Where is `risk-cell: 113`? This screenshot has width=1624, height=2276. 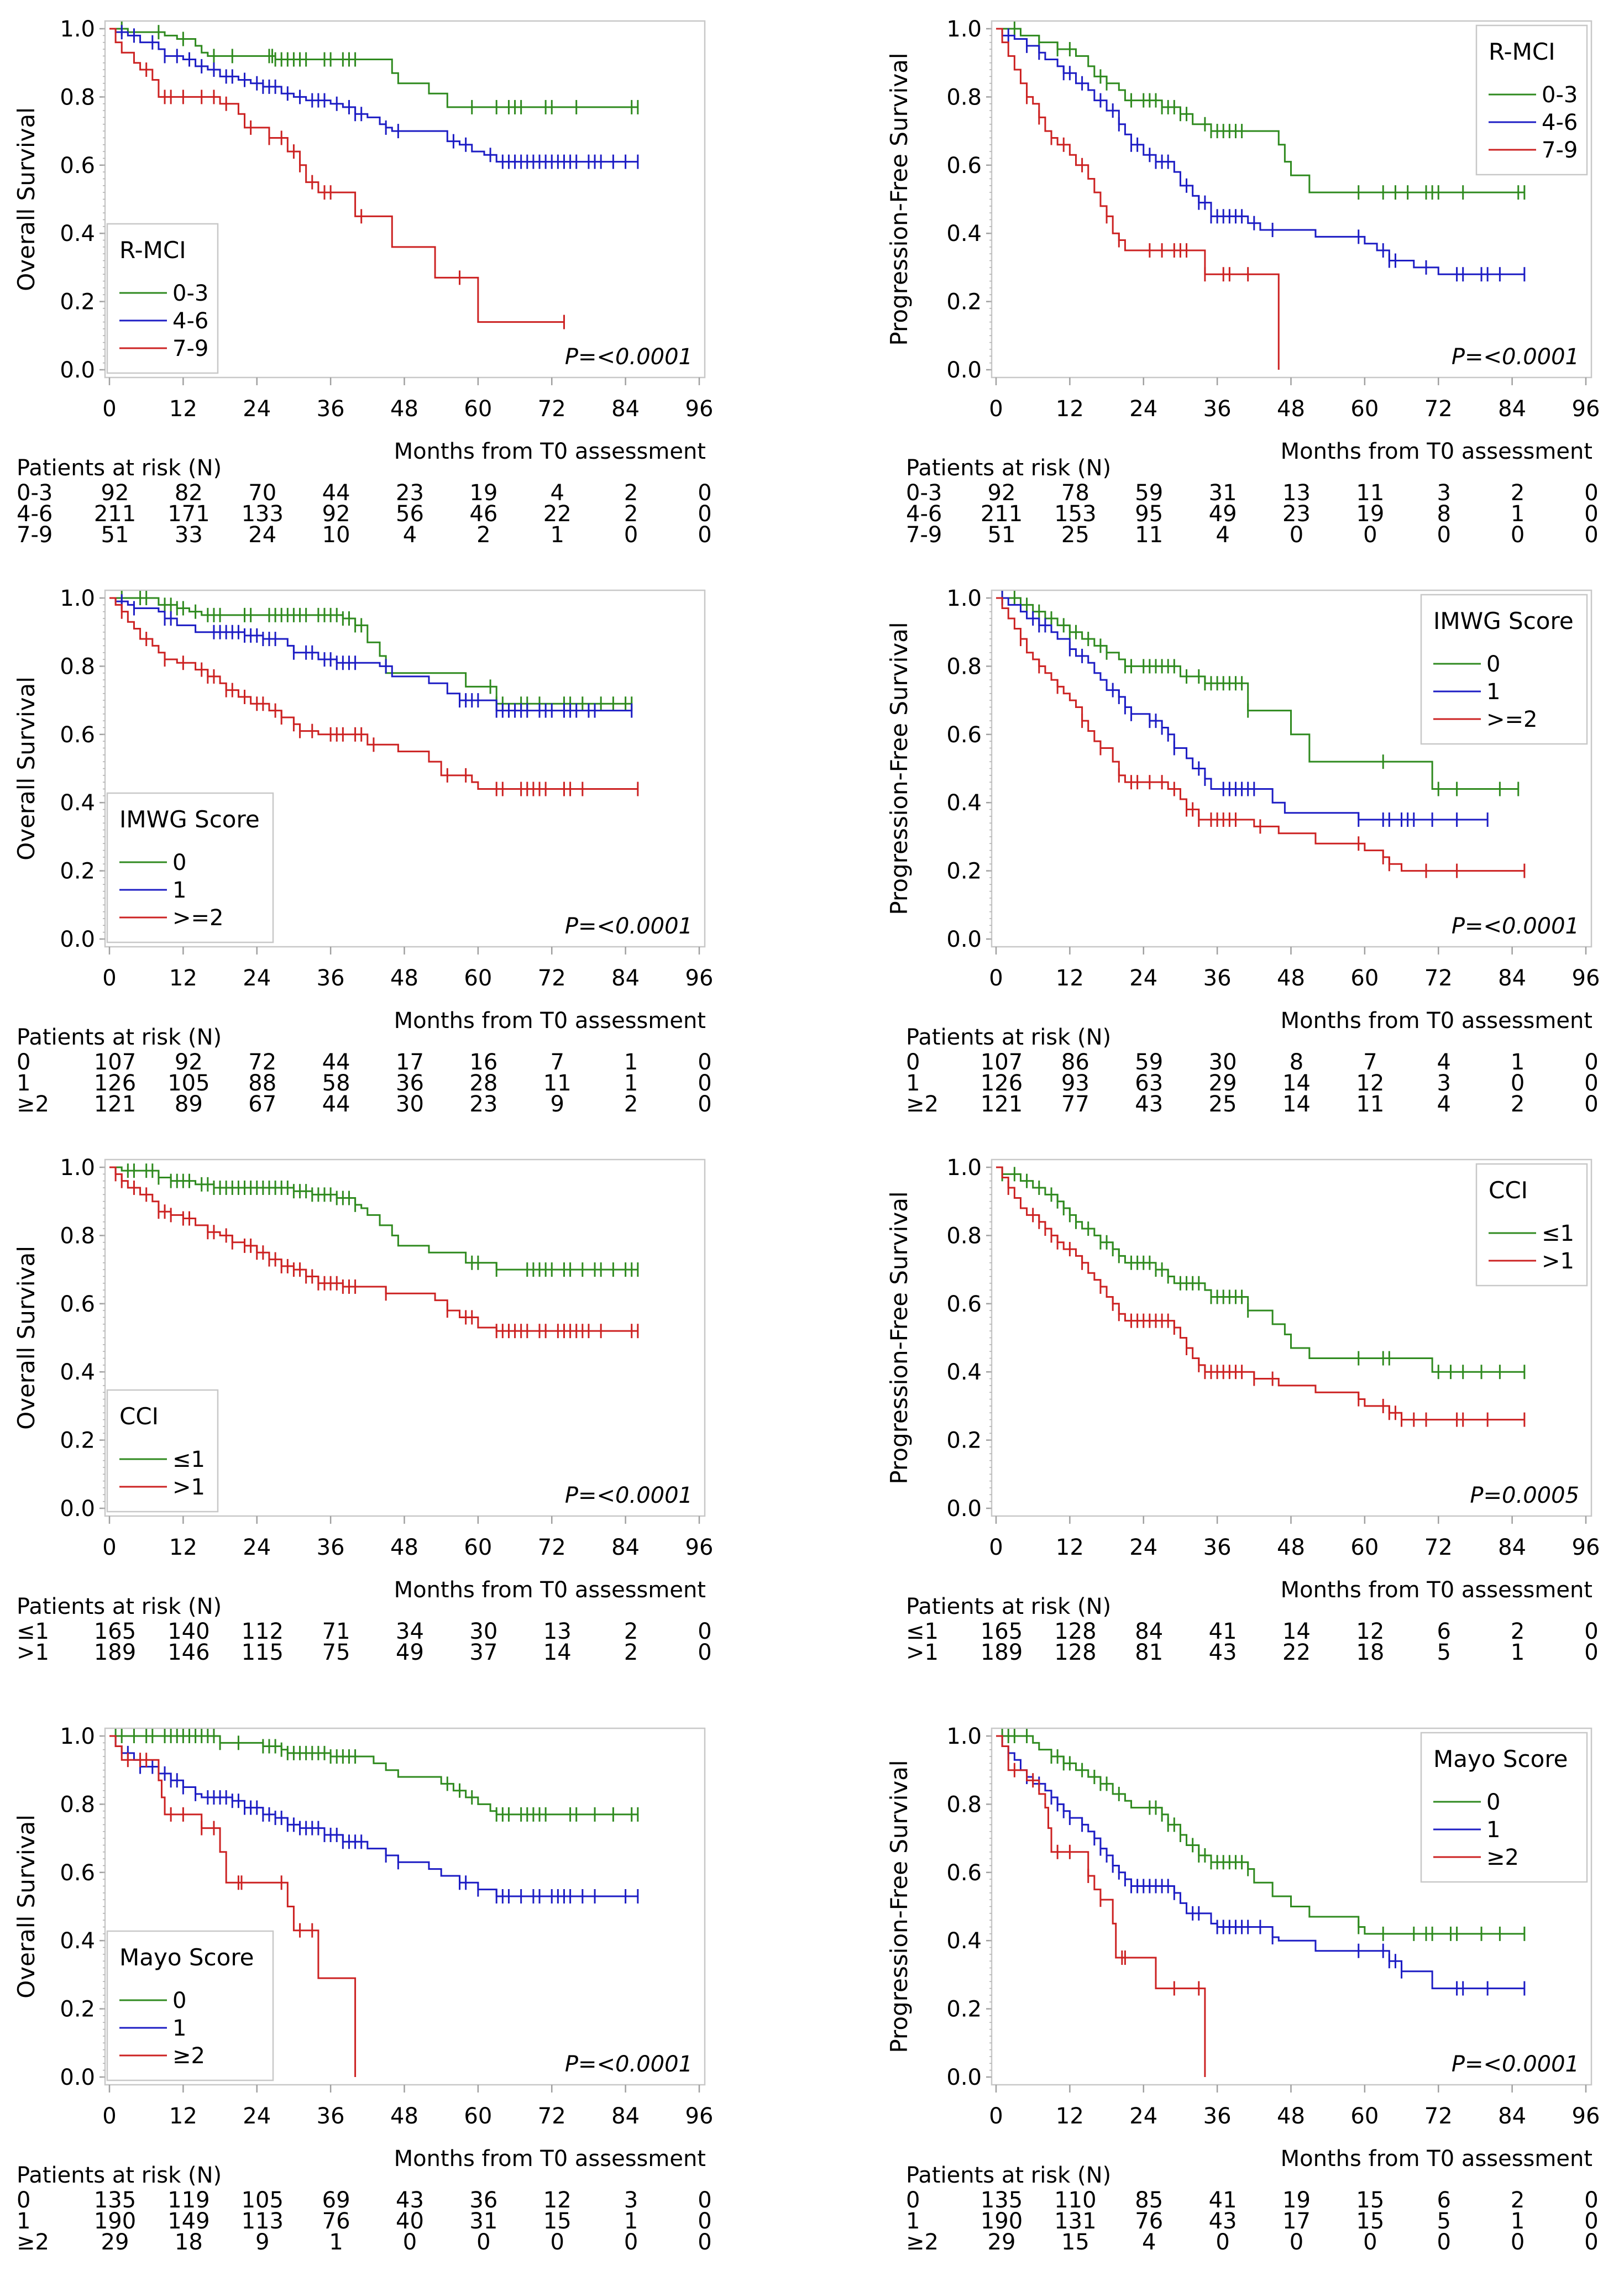
risk-cell: 113 is located at coordinates (263, 2221).